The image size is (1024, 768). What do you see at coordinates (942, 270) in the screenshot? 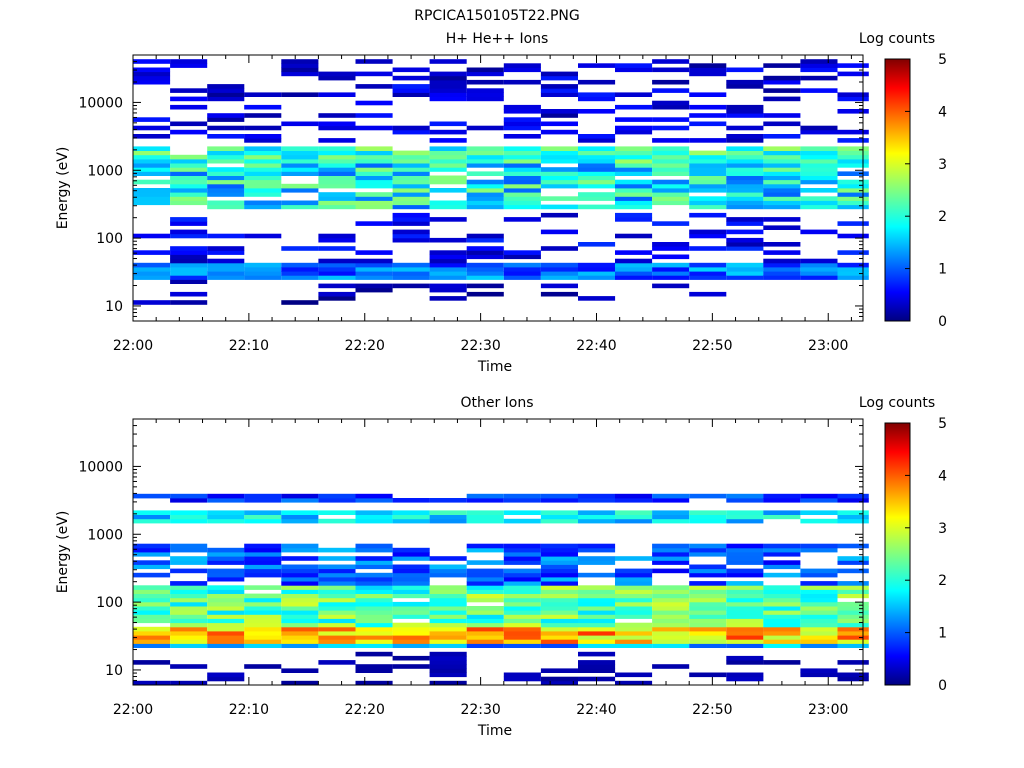
I see `colorbar-tick-label: 1` at bounding box center [942, 270].